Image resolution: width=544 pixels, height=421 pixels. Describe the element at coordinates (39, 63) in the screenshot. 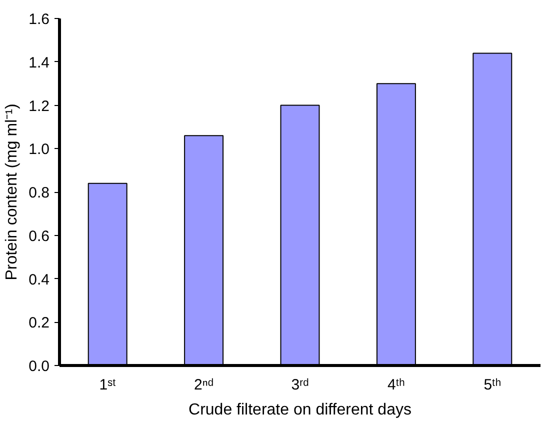

I see `y-tick-label: 1.4` at that location.